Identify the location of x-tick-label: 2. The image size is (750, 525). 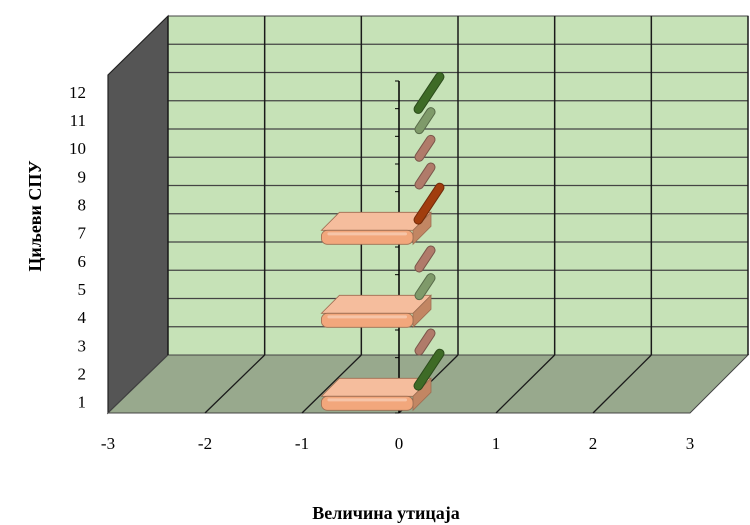
(593, 443).